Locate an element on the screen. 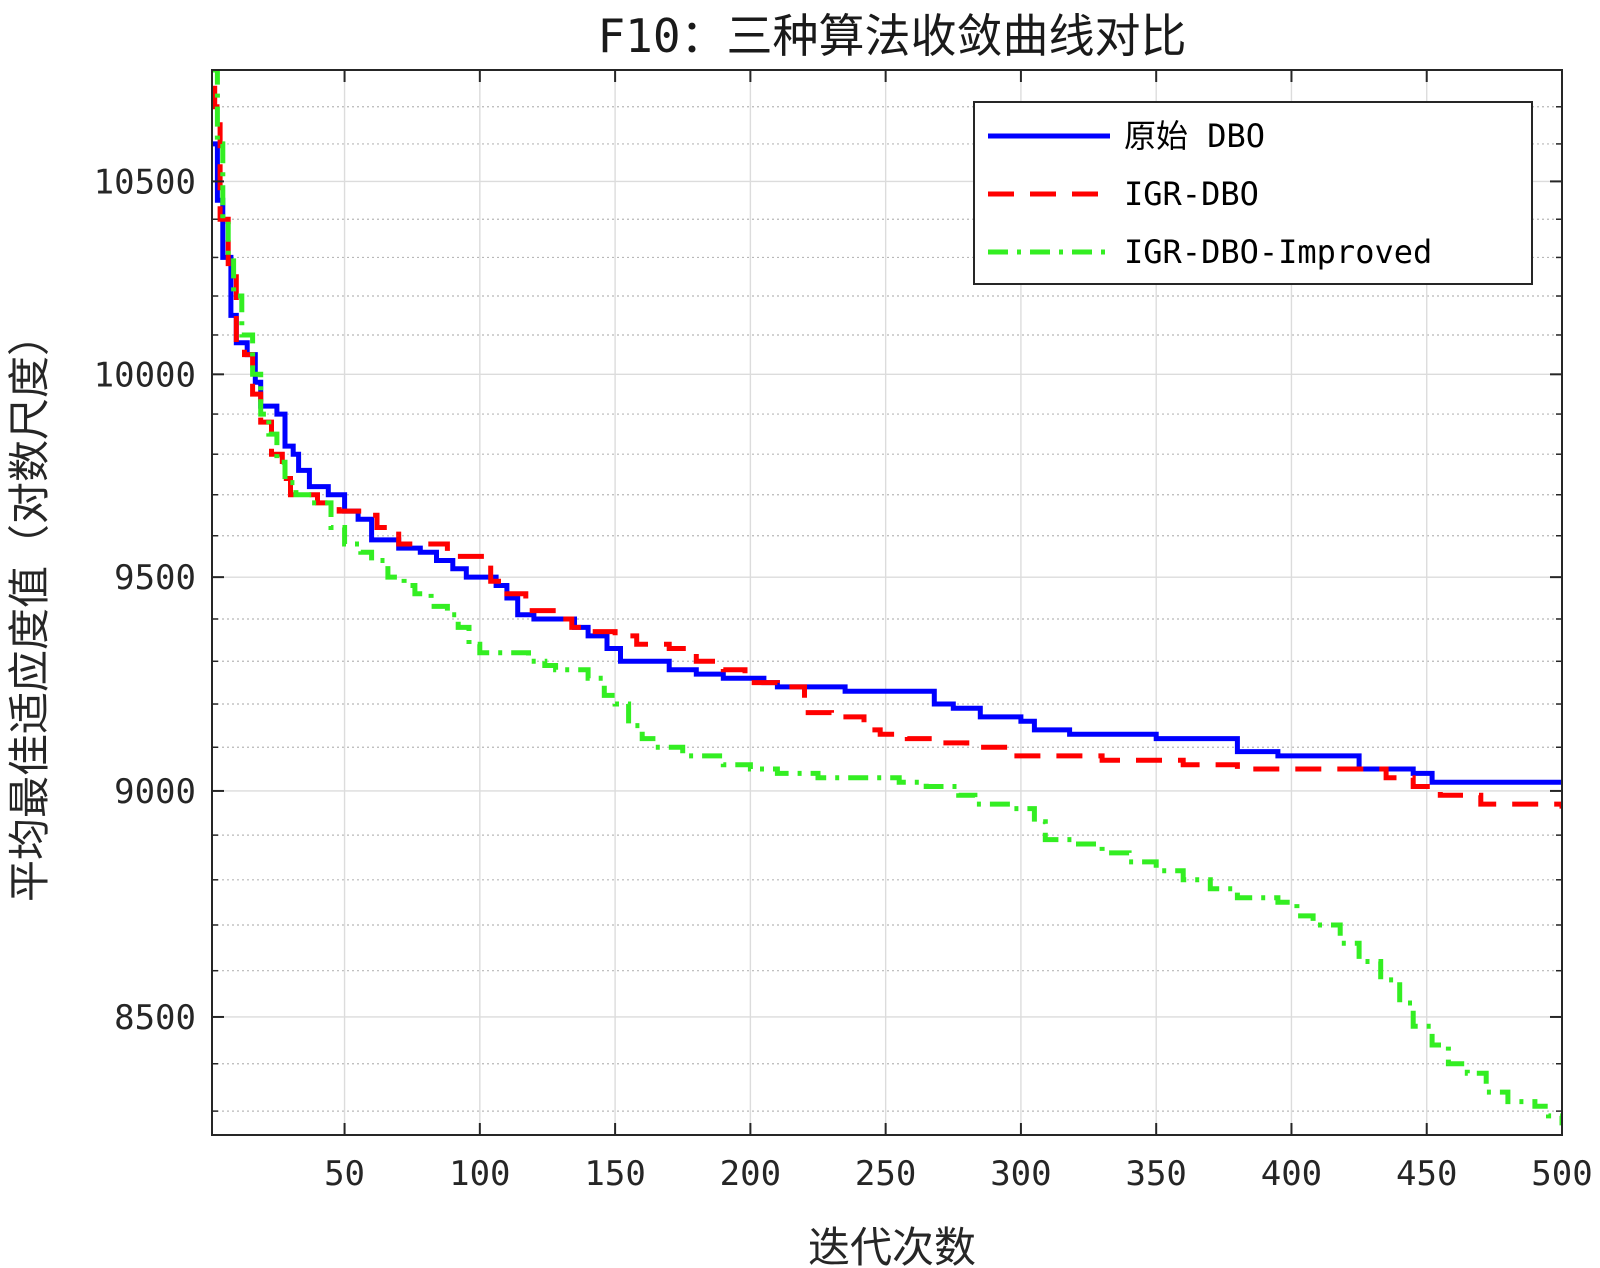 The width and height of the screenshot is (1600, 1268). x-tick-label: 350 is located at coordinates (1155, 1174).